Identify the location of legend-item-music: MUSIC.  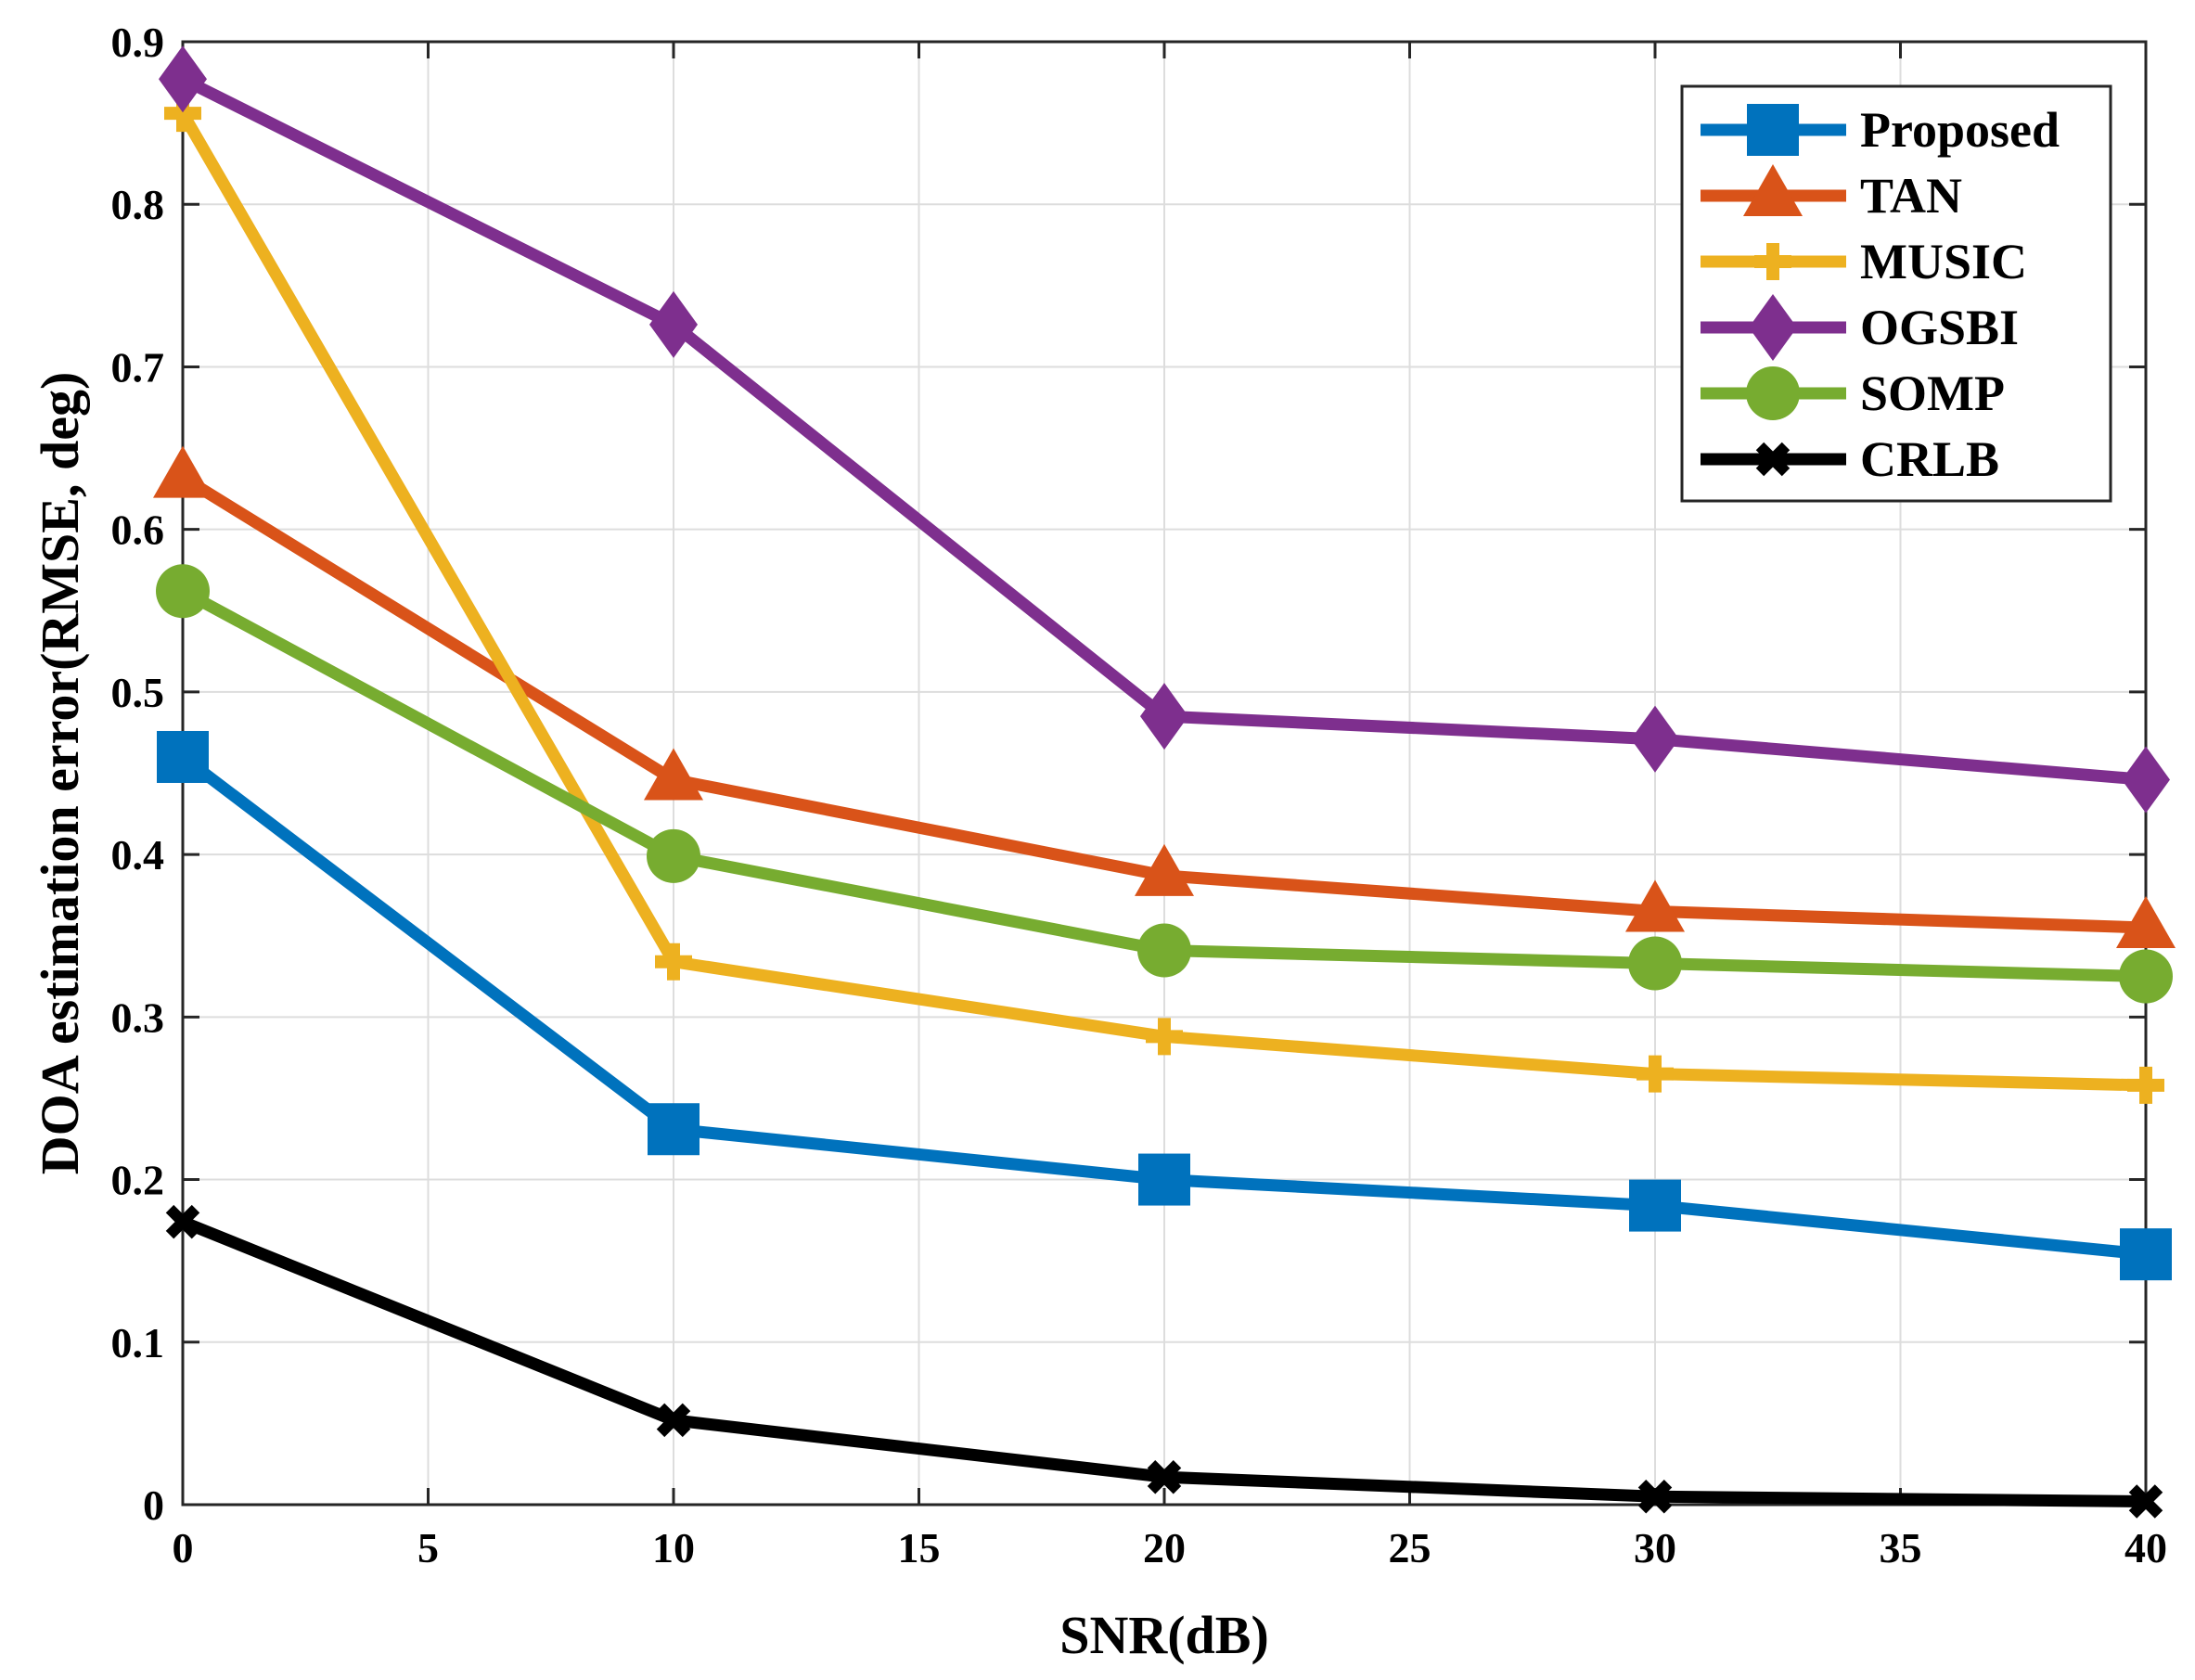
(1864, 261).